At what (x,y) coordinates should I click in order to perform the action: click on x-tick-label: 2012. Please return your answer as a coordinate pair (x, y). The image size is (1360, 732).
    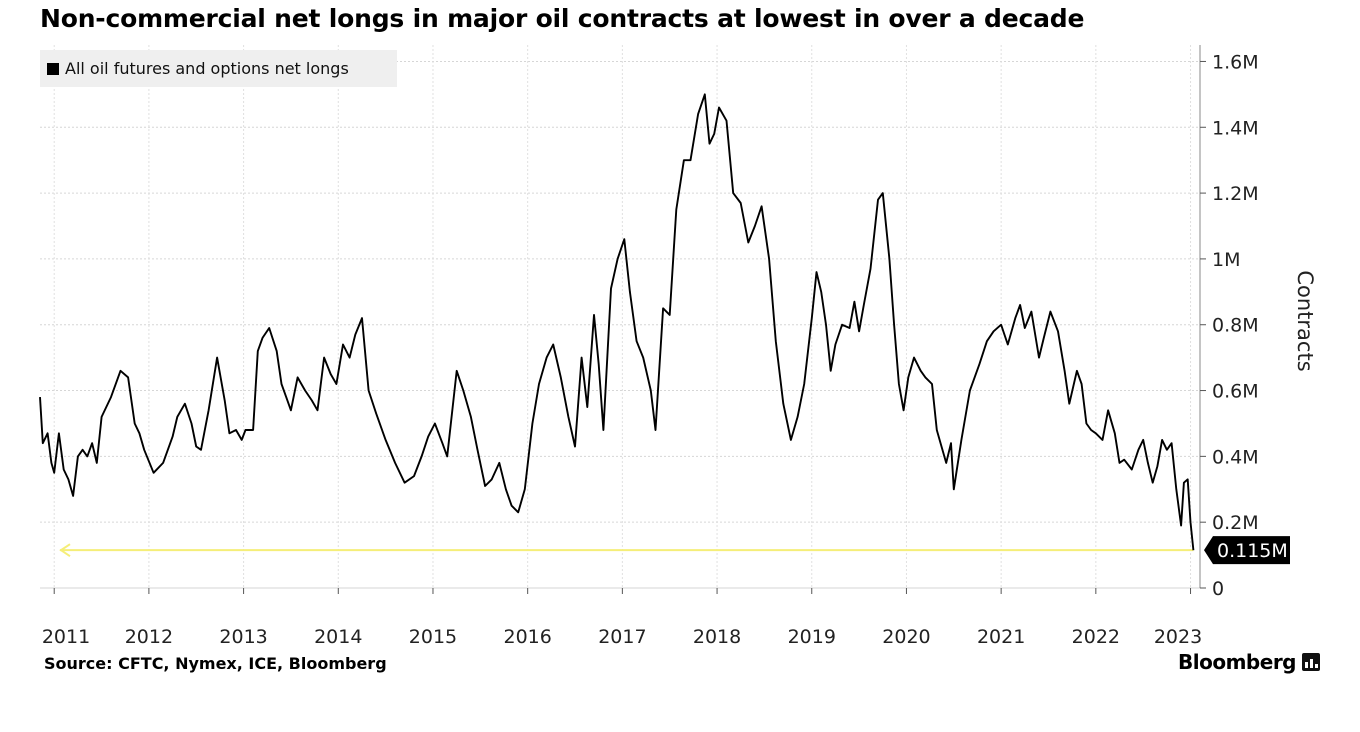
    Looking at the image, I should click on (149, 637).